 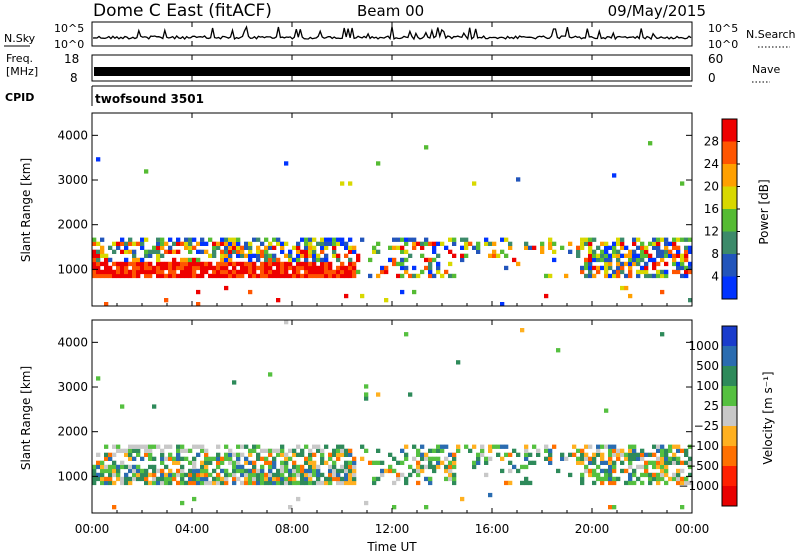 I want to click on freq-tick-bottom: 8, so click(x=74, y=78).